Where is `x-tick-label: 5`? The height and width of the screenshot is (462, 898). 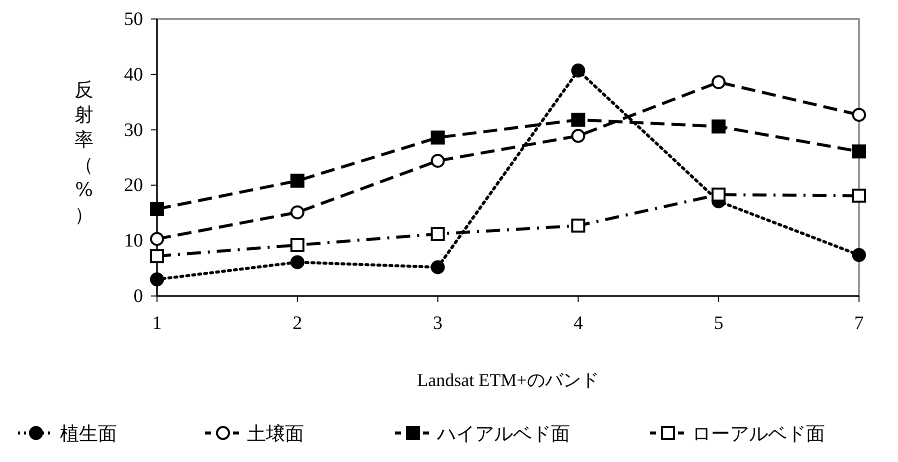 x-tick-label: 5 is located at coordinates (719, 323).